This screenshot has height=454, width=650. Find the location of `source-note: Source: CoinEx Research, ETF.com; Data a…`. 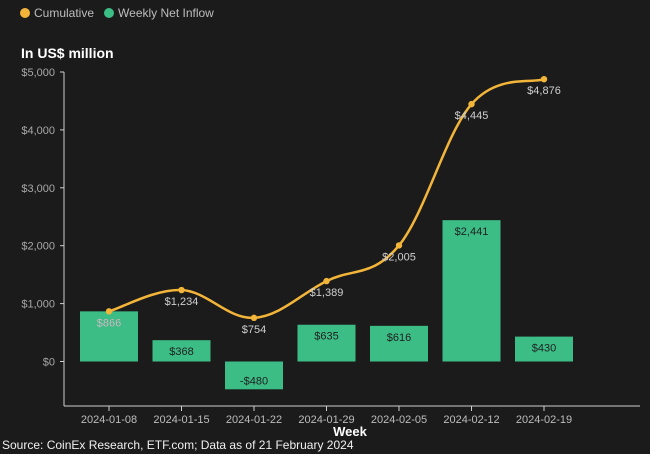

source-note: Source: CoinEx Research, ETF.com; Data a… is located at coordinates (178, 445).